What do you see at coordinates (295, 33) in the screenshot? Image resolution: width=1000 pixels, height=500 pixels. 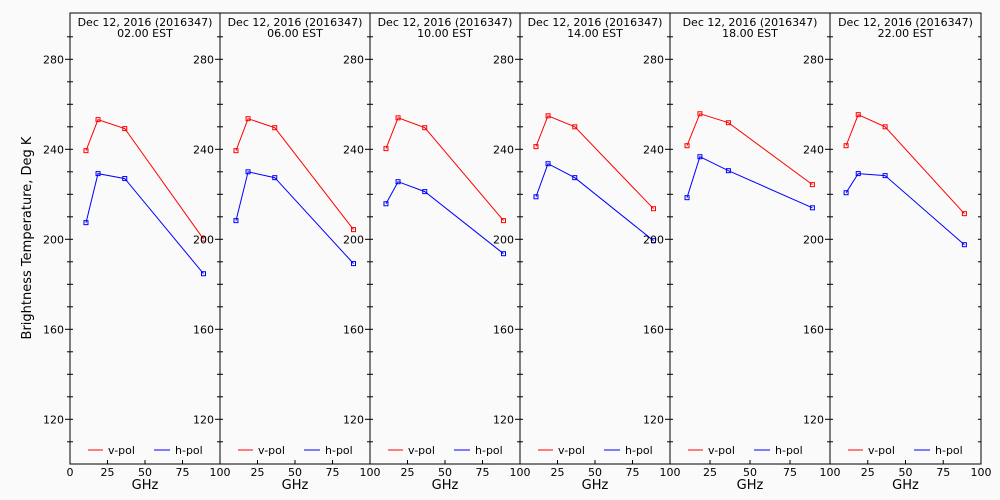 I see `panel-subtitle: 06.00 EST` at bounding box center [295, 33].